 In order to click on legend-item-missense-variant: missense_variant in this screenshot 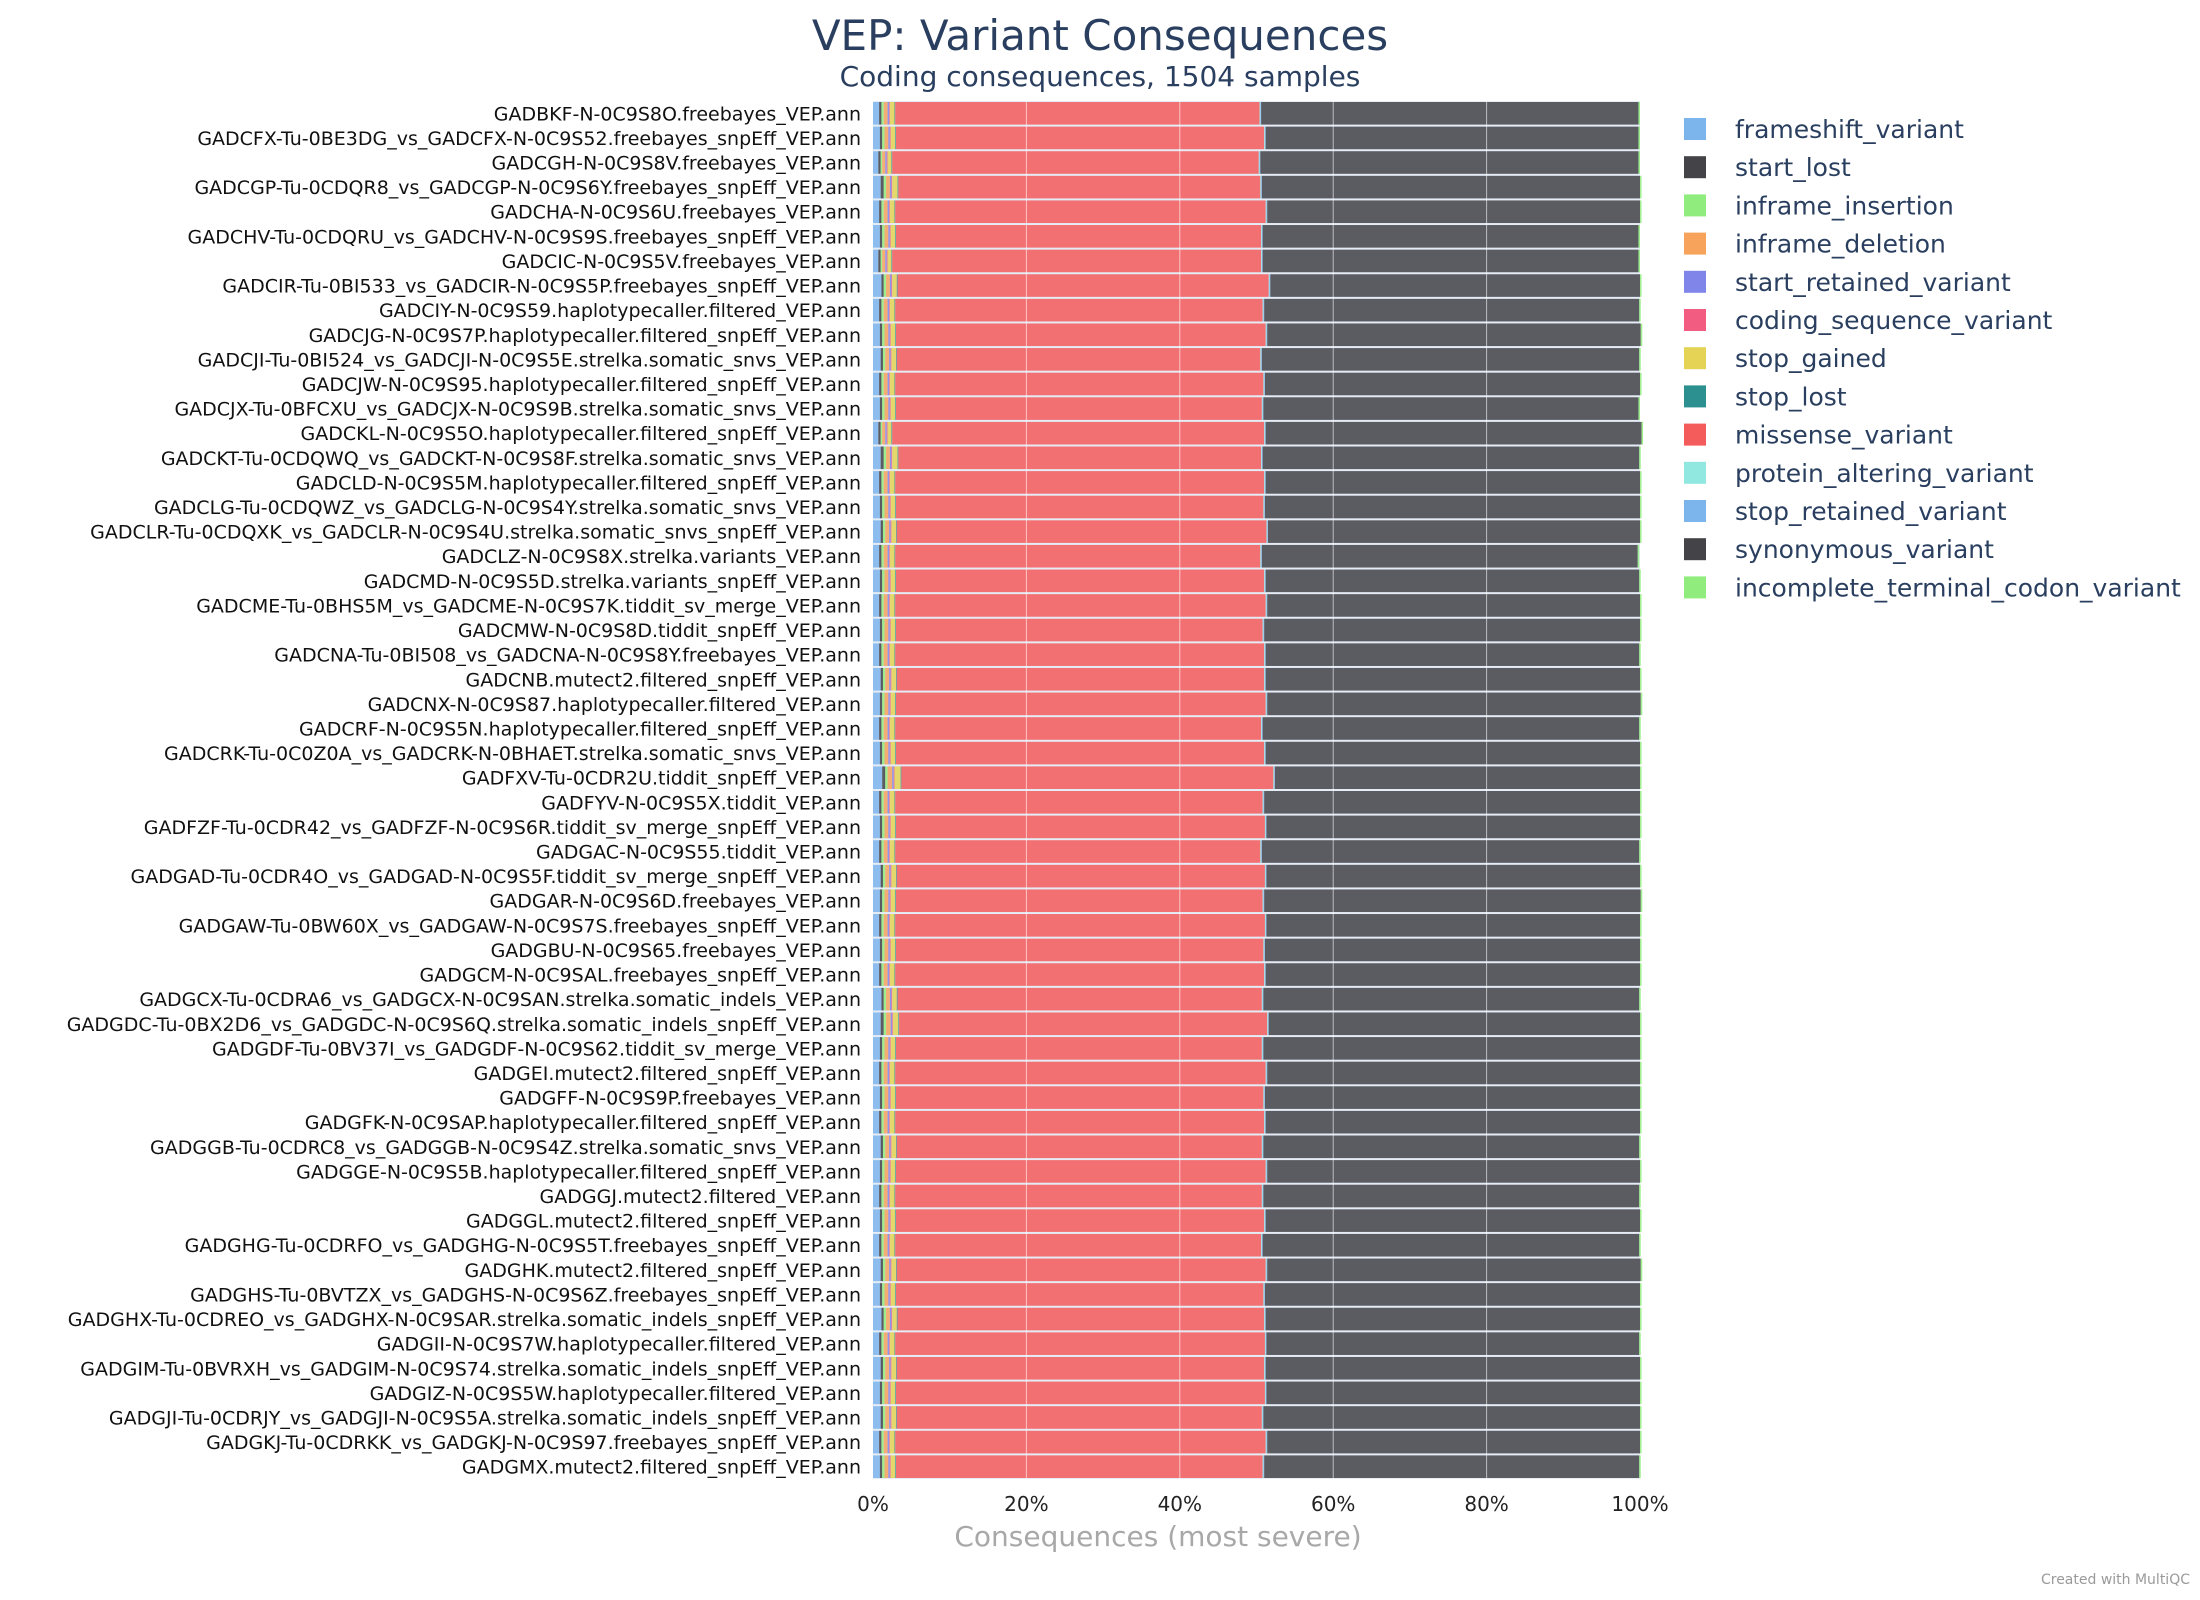, I will do `click(1818, 435)`.